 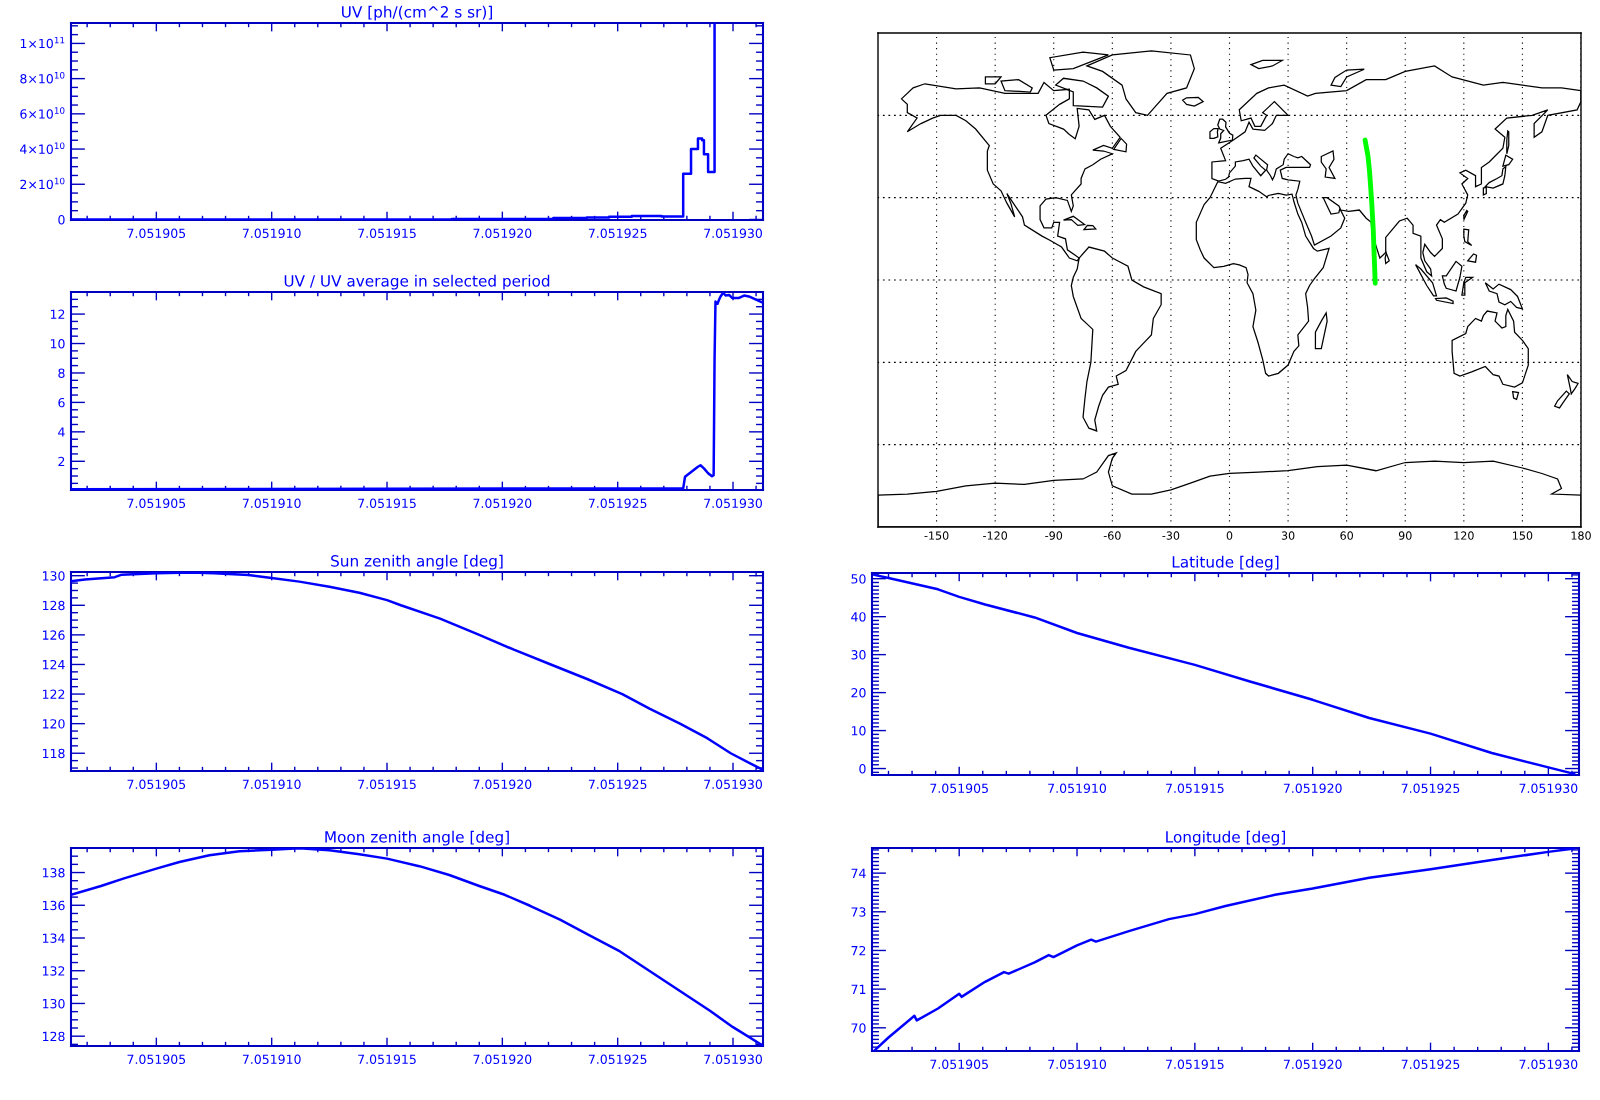 What do you see at coordinates (1054, 535) in the screenshot?
I see `x-tick-label: -90` at bounding box center [1054, 535].